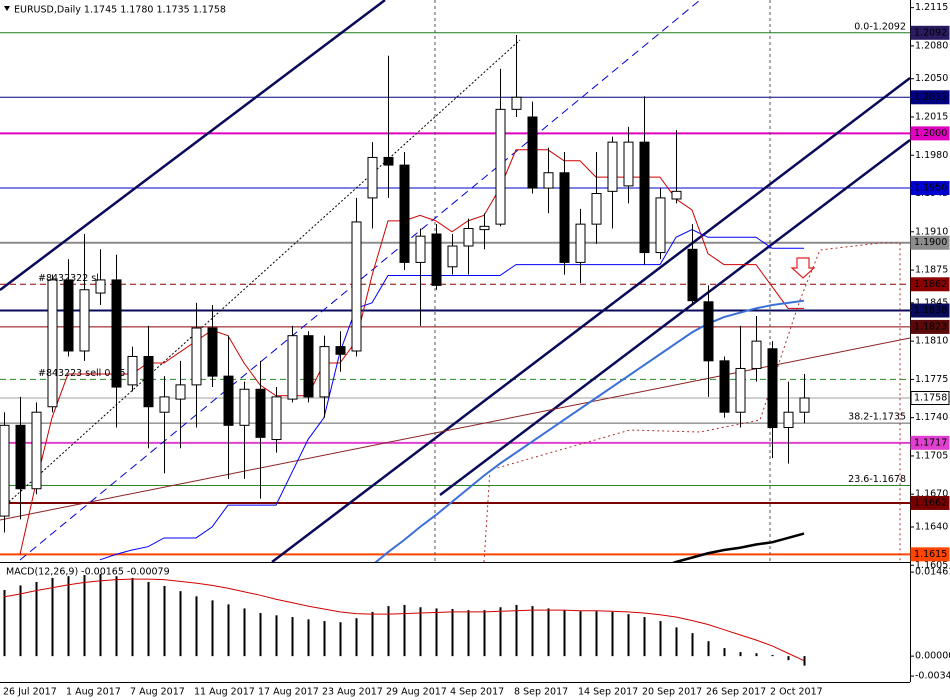  Describe the element at coordinates (416, 692) in the screenshot. I see `x-tick-label: 29 Aug 2017` at that location.